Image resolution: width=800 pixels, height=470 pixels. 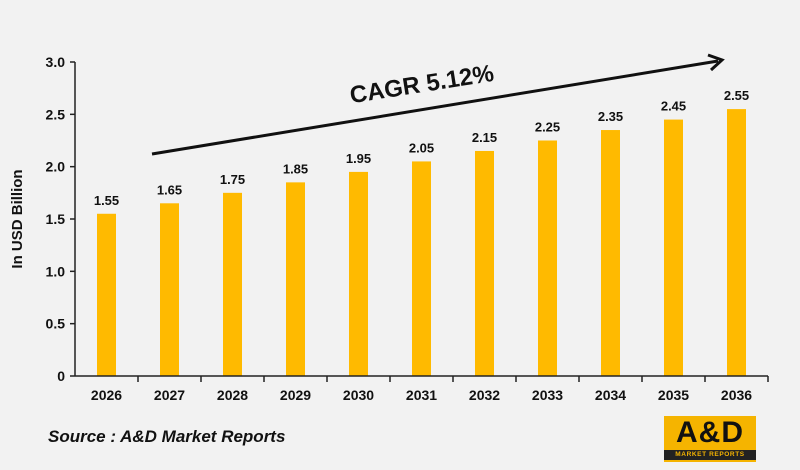 What do you see at coordinates (484, 395) in the screenshot?
I see `x-tick-label: 2032` at bounding box center [484, 395].